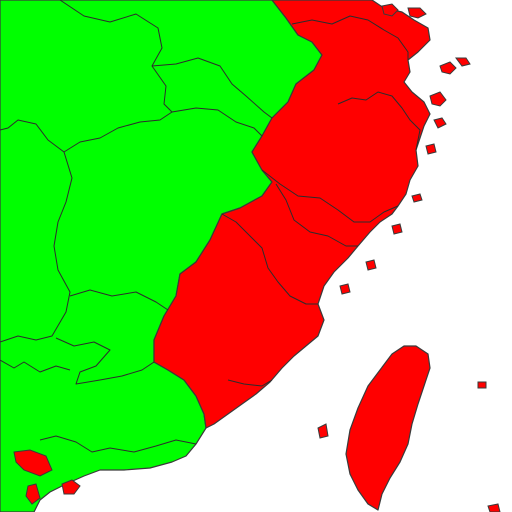 The width and height of the screenshot is (512, 512). What do you see at coordinates (388, 428) in the screenshot?
I see `island-taiwan` at bounding box center [388, 428].